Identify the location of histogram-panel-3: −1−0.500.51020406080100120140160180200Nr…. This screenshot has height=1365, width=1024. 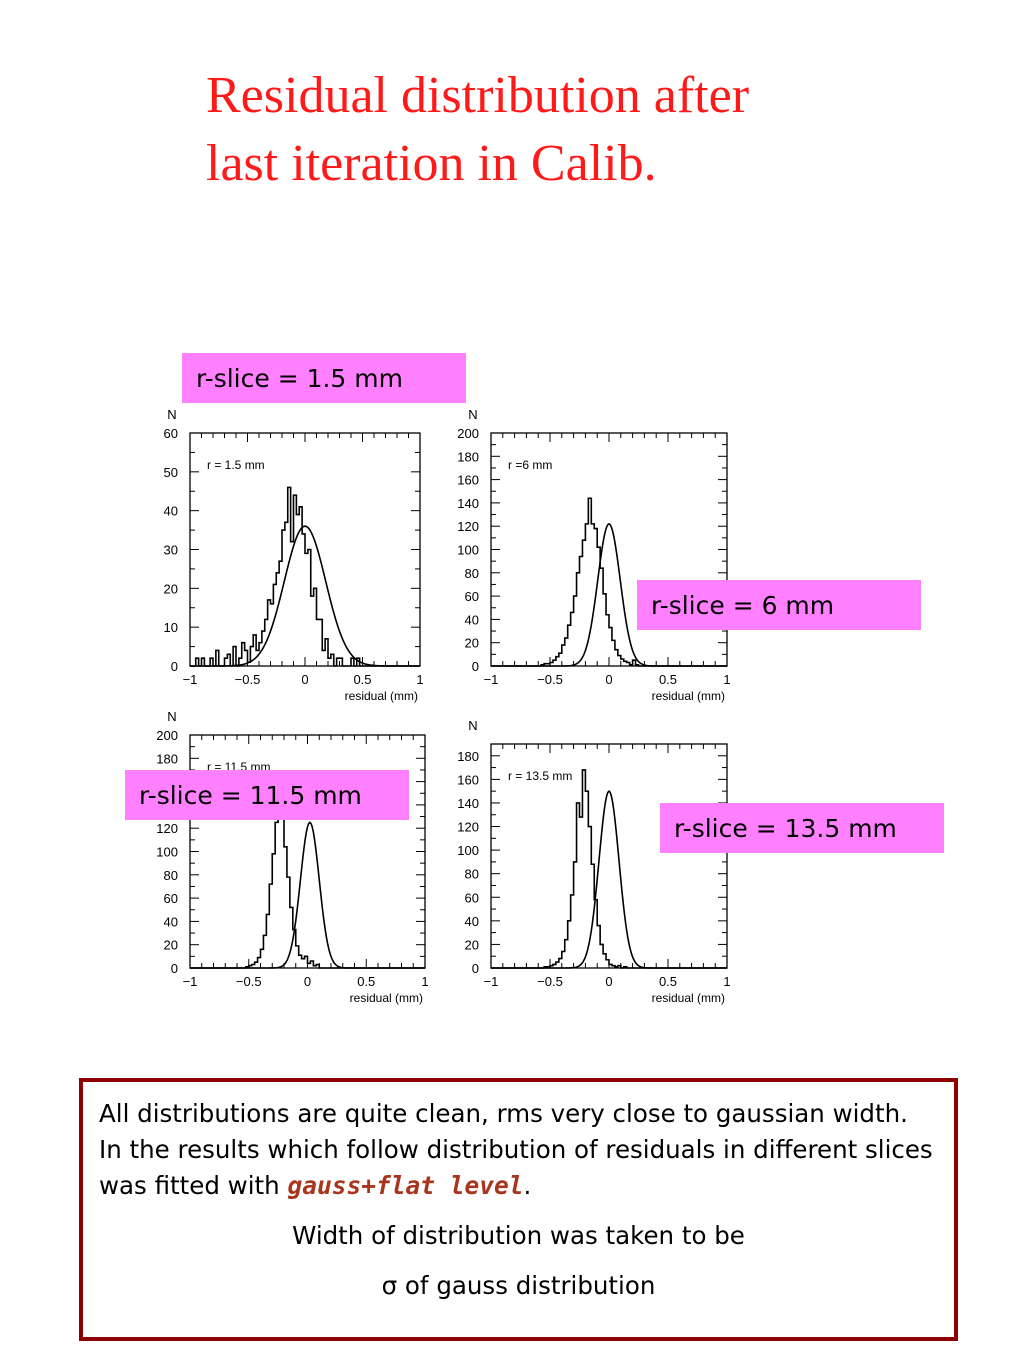
(292, 857).